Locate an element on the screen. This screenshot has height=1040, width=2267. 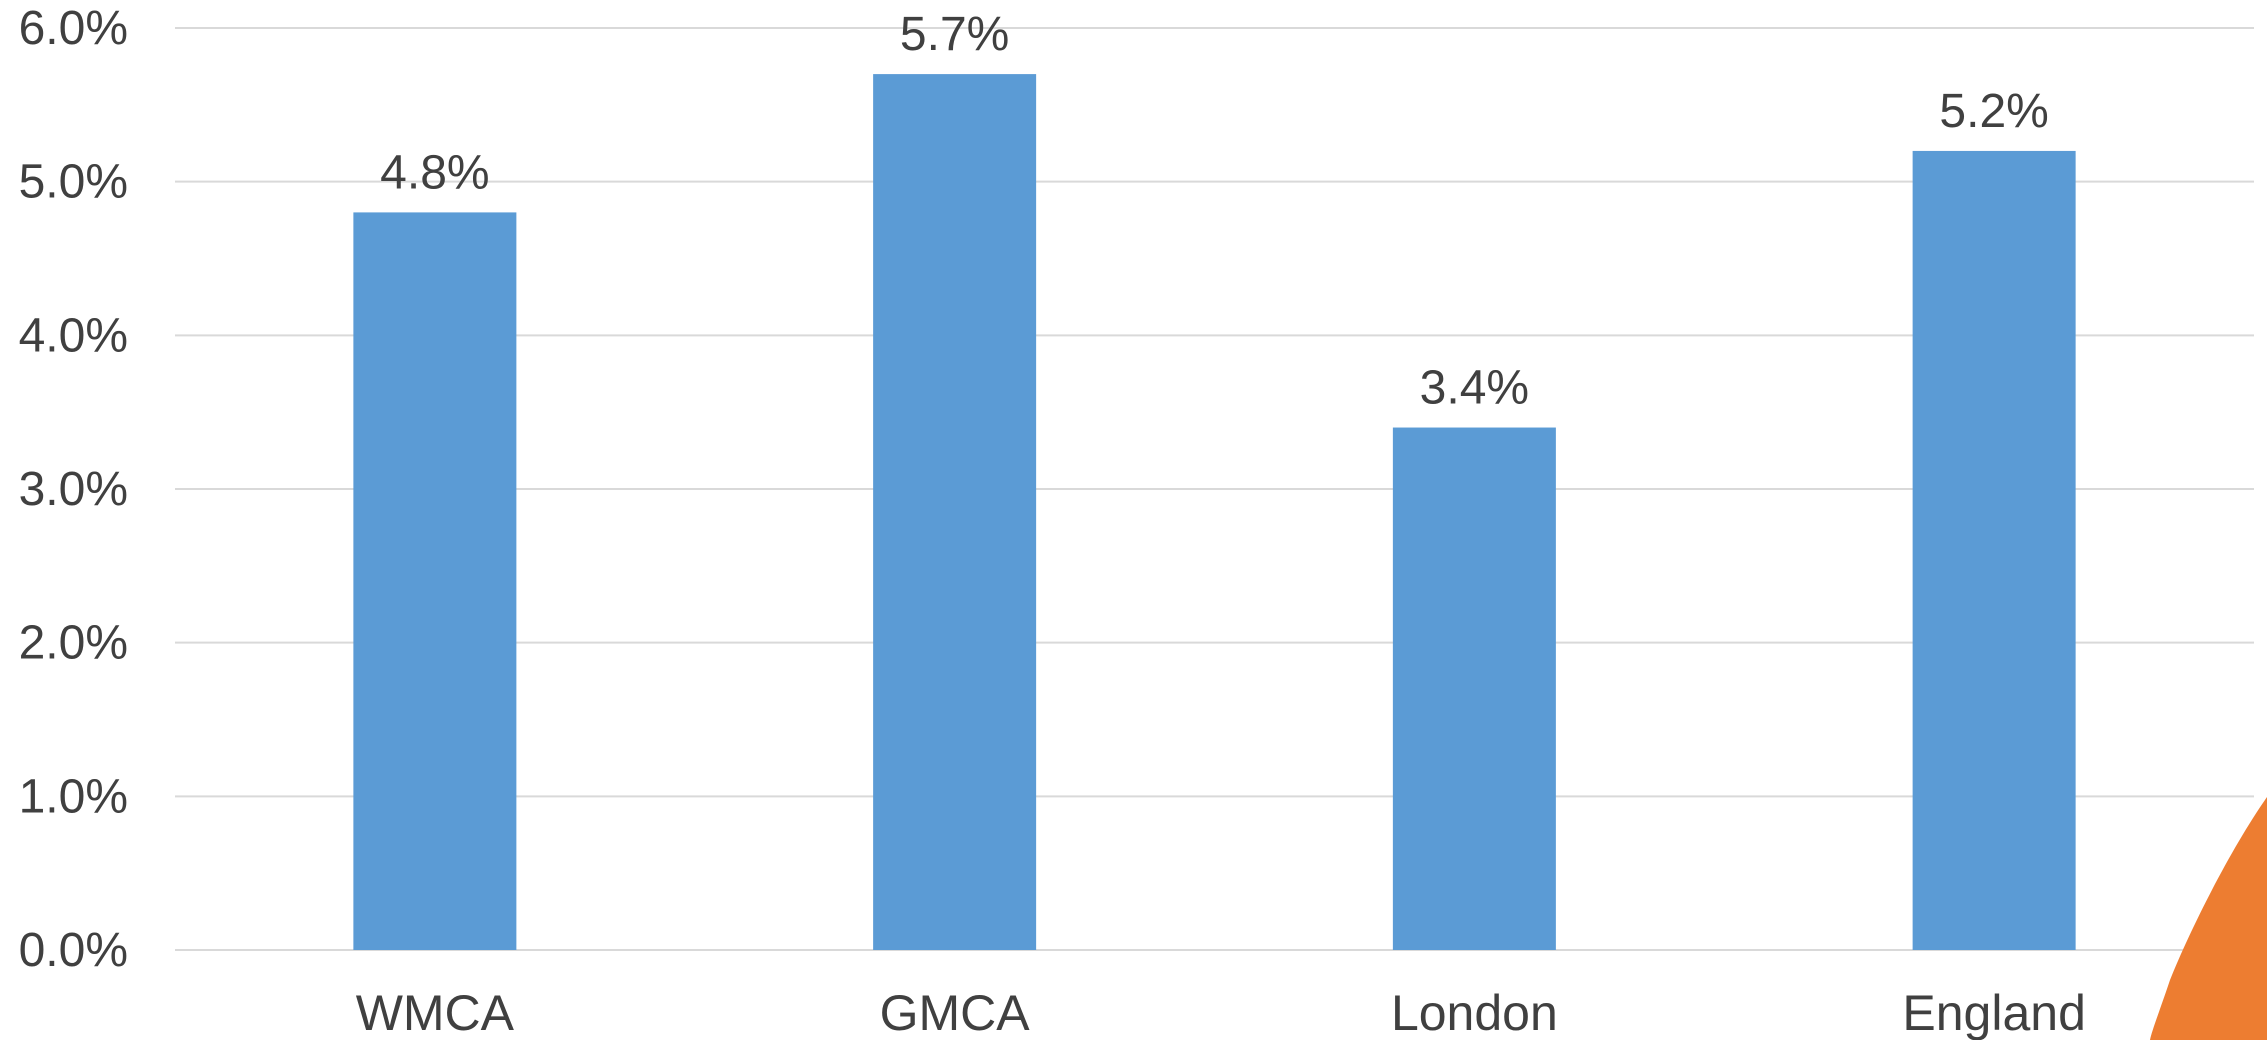
data-label: 3.4% is located at coordinates (1474, 388).